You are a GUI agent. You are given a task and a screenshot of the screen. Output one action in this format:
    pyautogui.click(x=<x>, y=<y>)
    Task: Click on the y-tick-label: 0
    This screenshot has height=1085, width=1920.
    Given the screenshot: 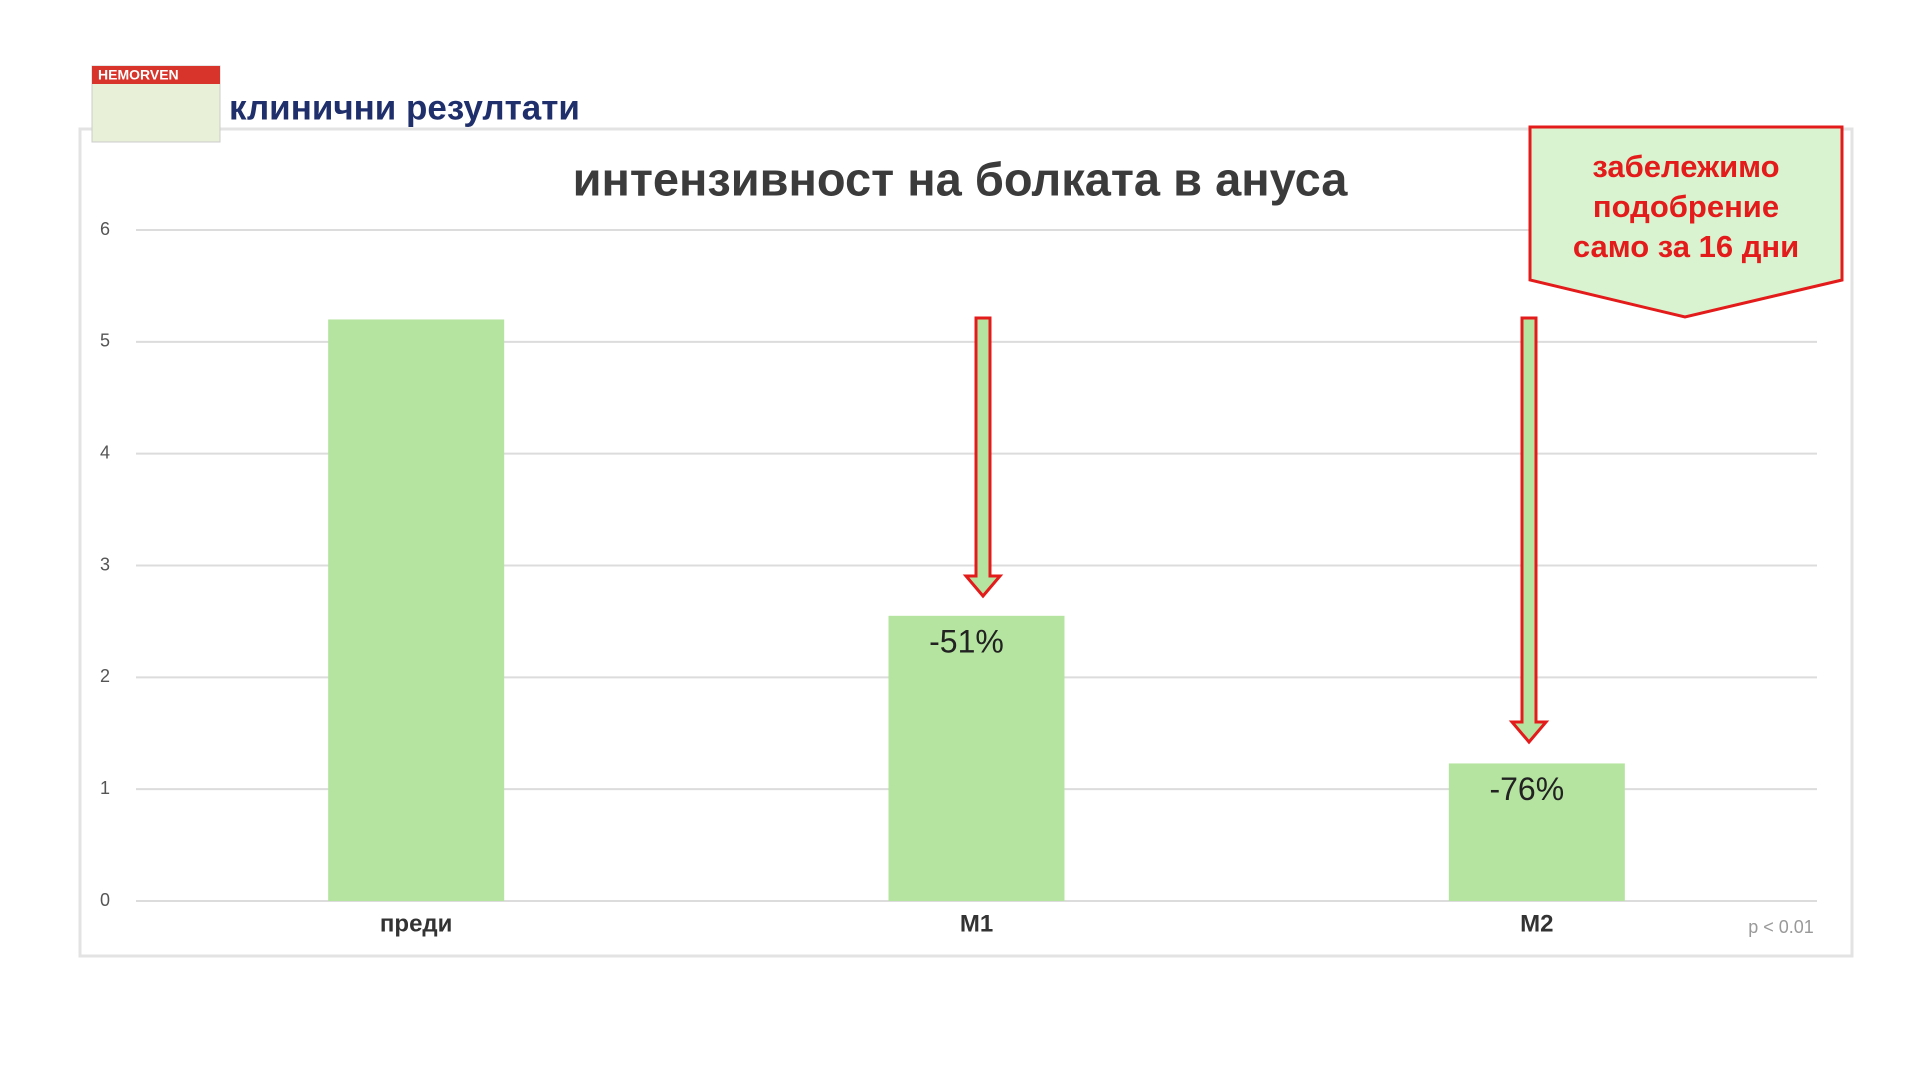 What is the action you would take?
    pyautogui.click(x=105, y=900)
    